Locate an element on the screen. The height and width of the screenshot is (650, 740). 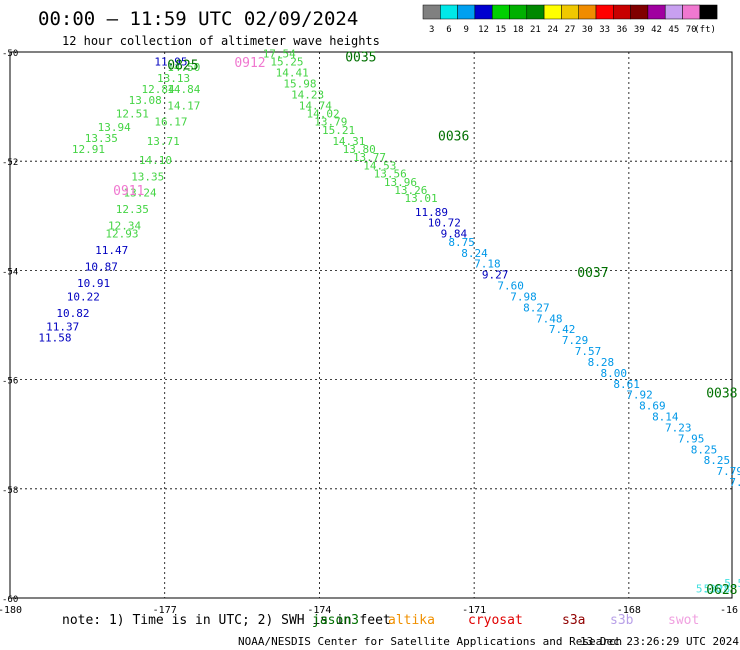
swh-value: 14.10 is located at coordinates (155, 160).